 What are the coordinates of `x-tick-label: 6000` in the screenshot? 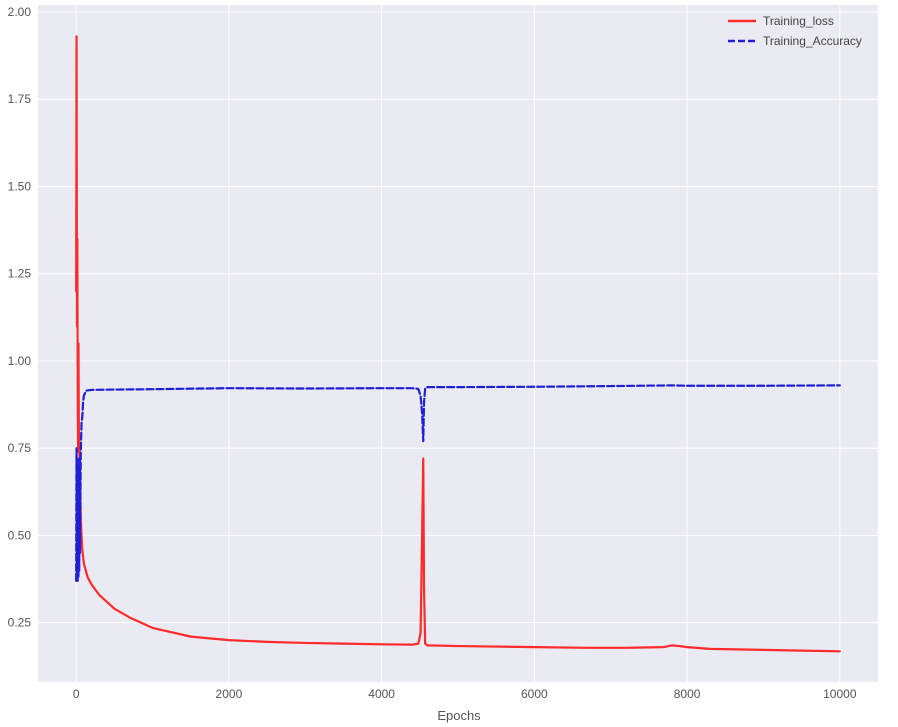 It's located at (534, 694).